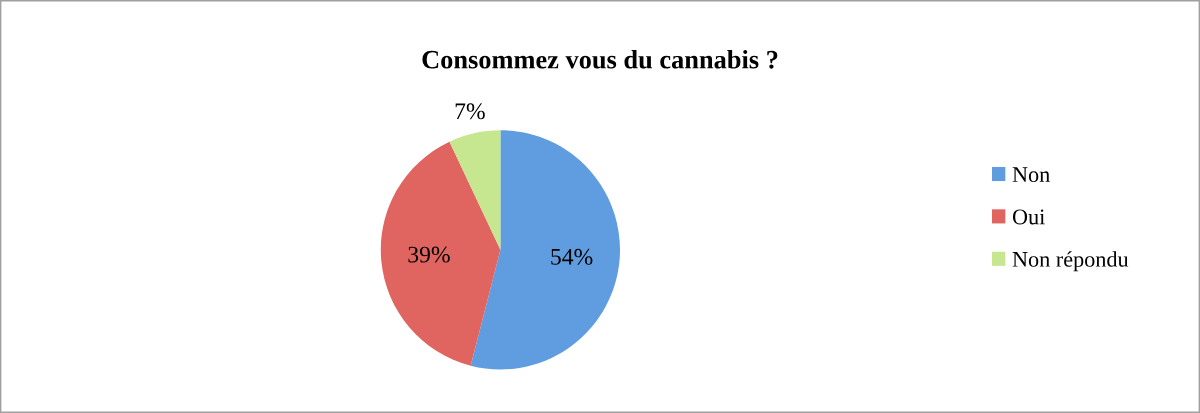 The height and width of the screenshot is (413, 1200). I want to click on legend-label: Non, so click(1031, 175).